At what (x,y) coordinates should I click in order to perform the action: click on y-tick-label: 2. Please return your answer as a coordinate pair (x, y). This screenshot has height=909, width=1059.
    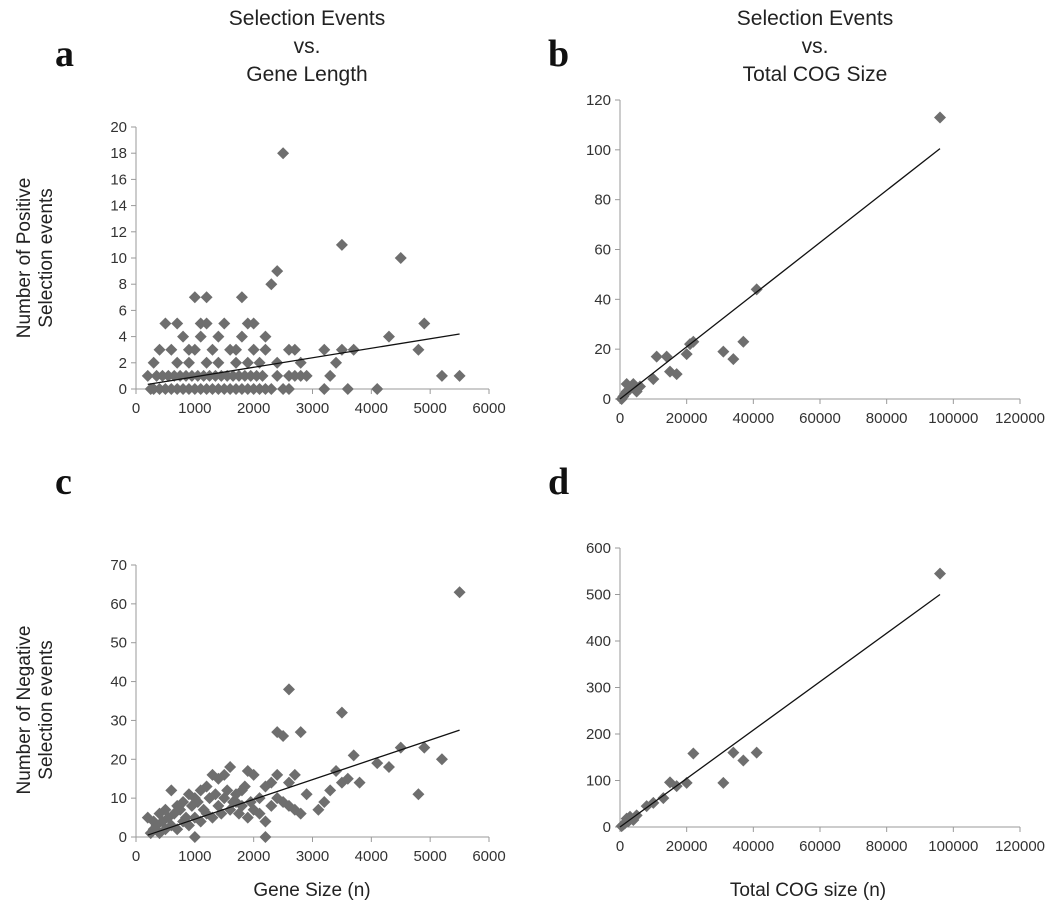
    Looking at the image, I should click on (123, 363).